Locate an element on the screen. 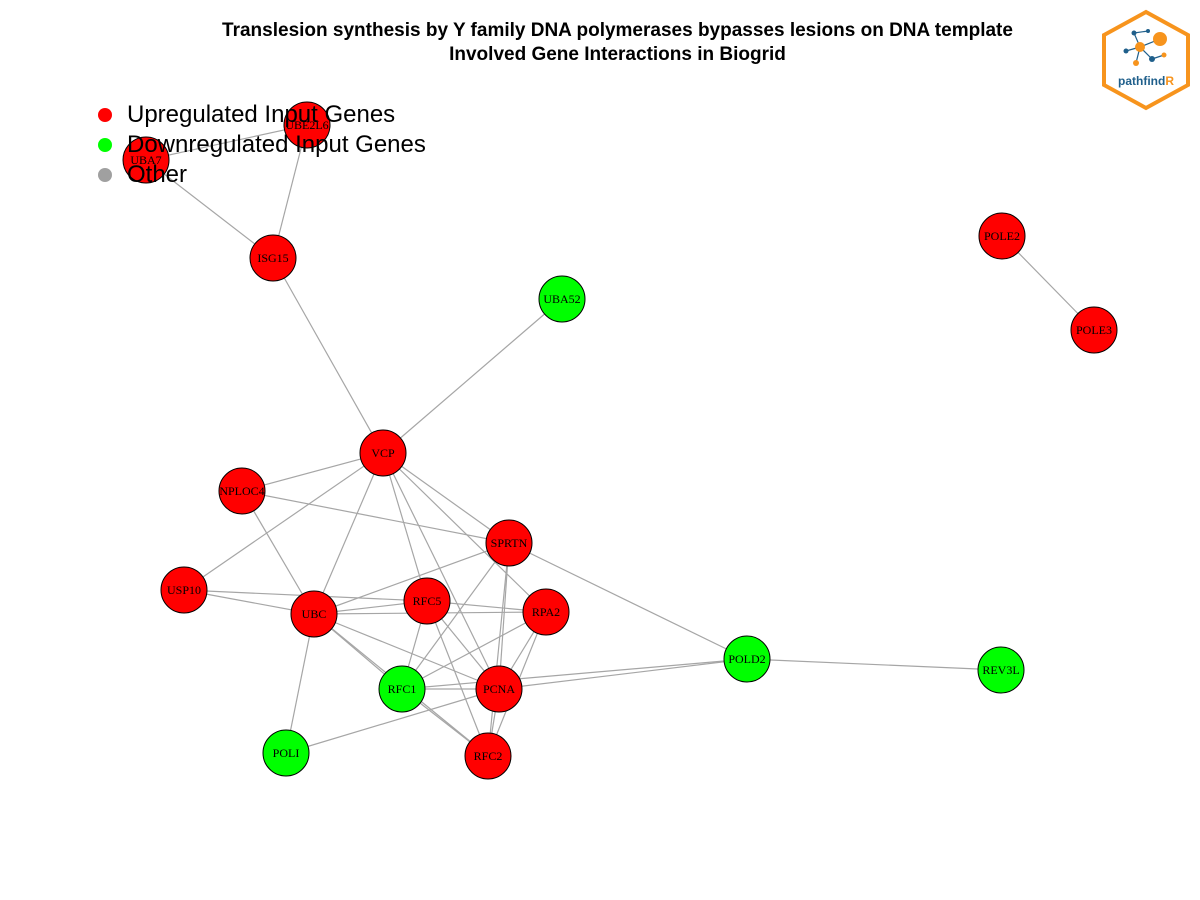 This screenshot has width=1200, height=900. node-label-rev3l: REV3L is located at coordinates (1000, 670).